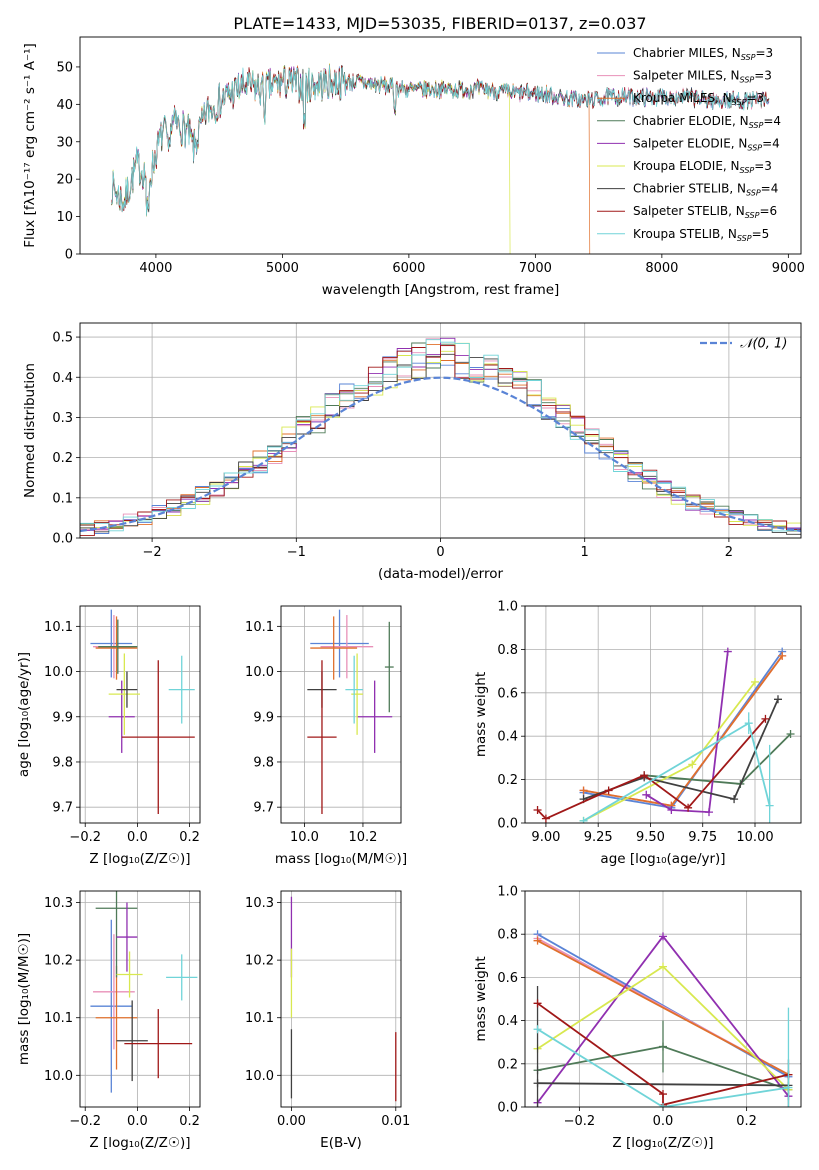 The image size is (819, 1170). Describe the element at coordinates (62, 762) in the screenshot. I see `y-tick-label: 9.8` at that location.